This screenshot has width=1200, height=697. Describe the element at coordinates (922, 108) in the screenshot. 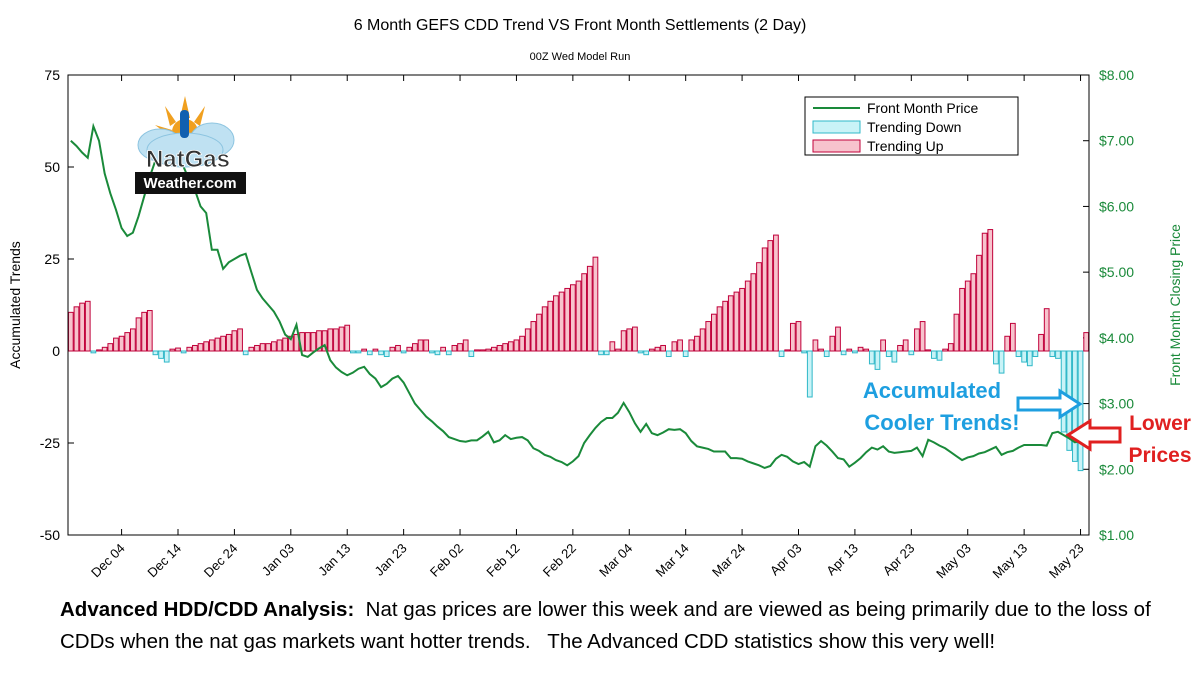

I see `legend-label: Front Month Price` at that location.